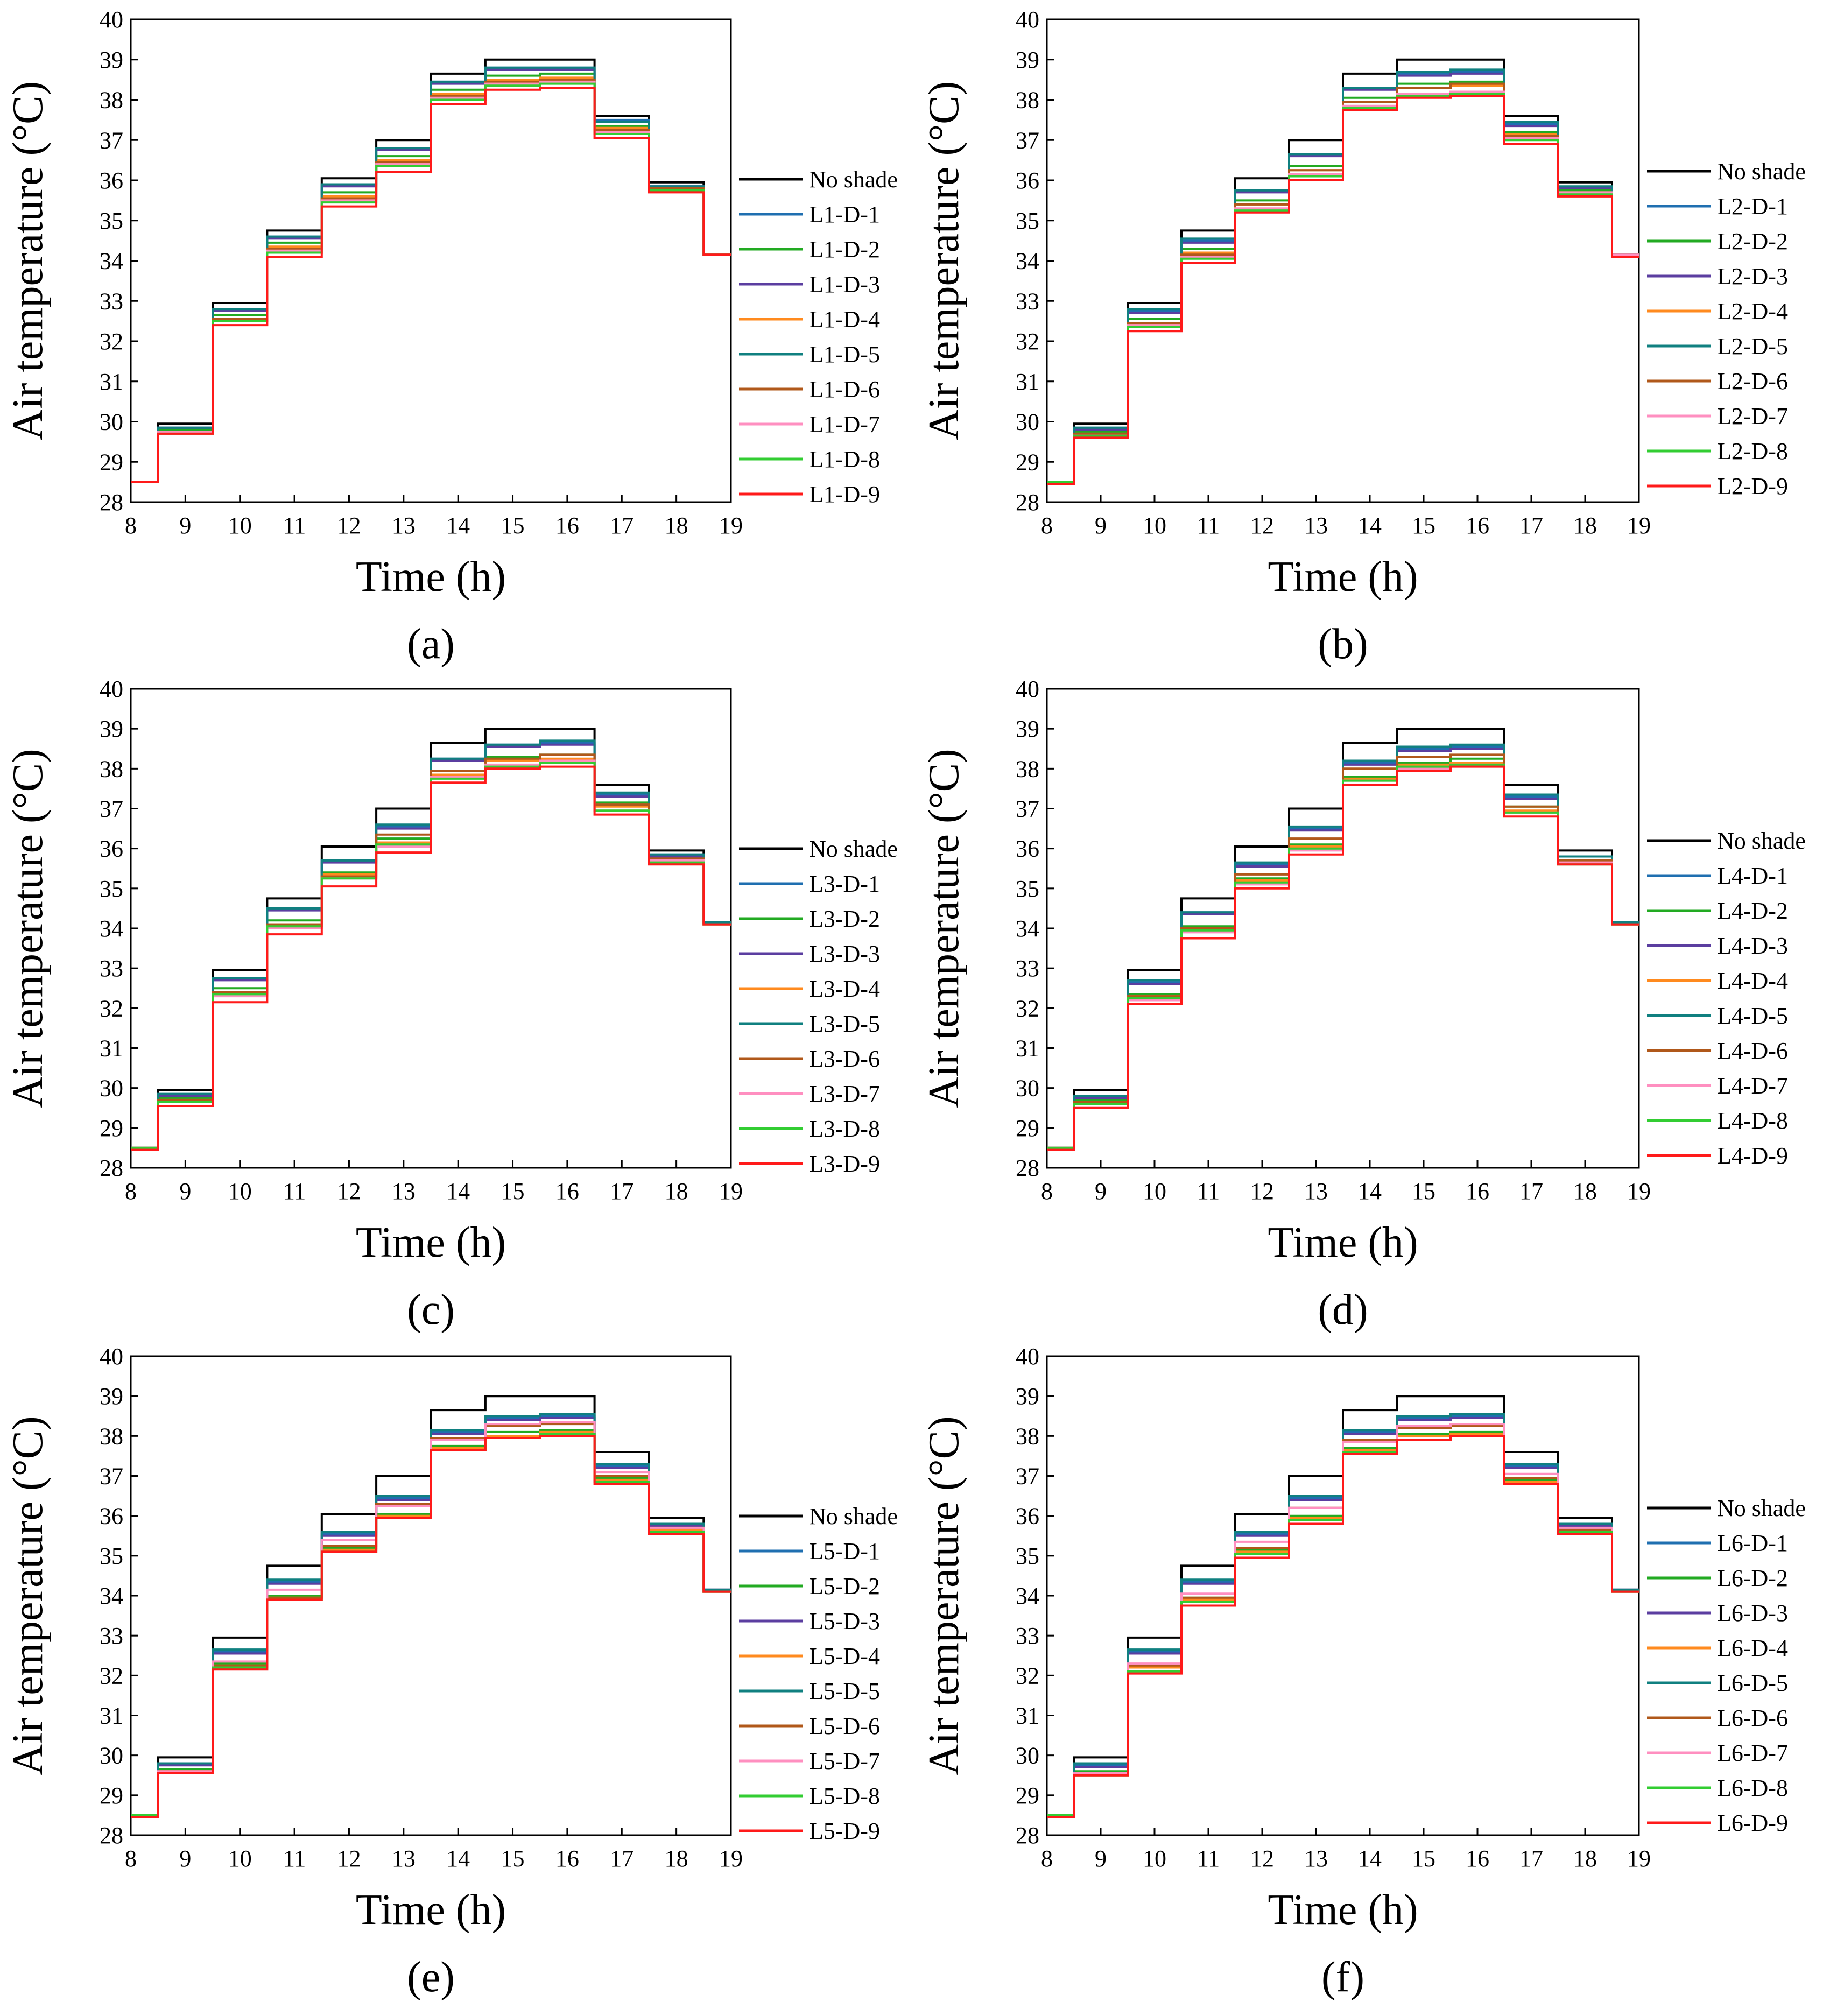  I want to click on legend-label: L2-D-6, so click(1752, 381).